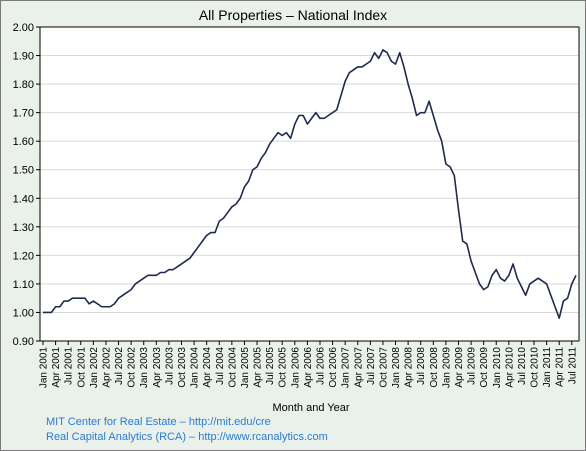 Image resolution: width=586 pixels, height=451 pixels. What do you see at coordinates (333, 367) in the screenshot?
I see `x-tick-label: Oct 2006` at bounding box center [333, 367].